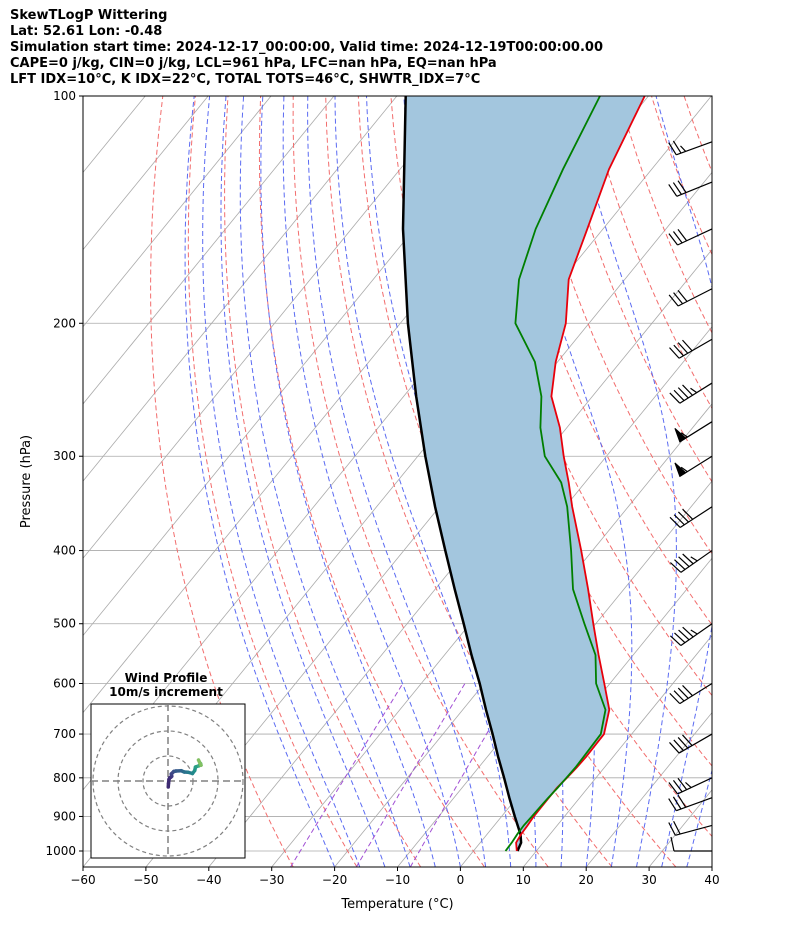 The image size is (794, 937). I want to click on x-tick-label: −60, so click(82, 880).